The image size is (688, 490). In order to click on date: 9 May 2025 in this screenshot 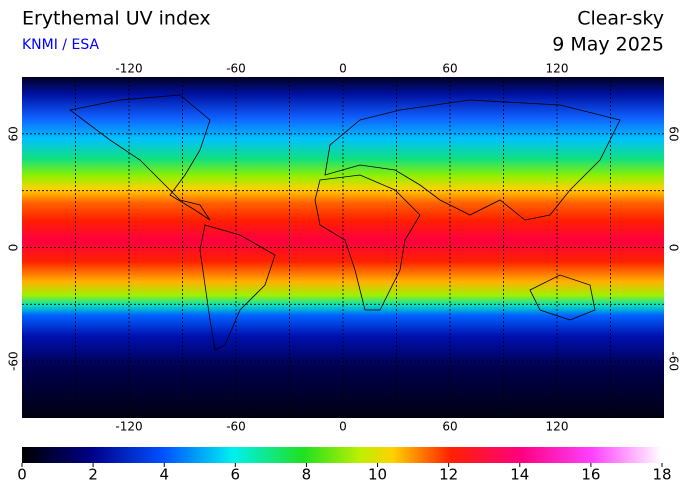, I will do `click(608, 45)`.